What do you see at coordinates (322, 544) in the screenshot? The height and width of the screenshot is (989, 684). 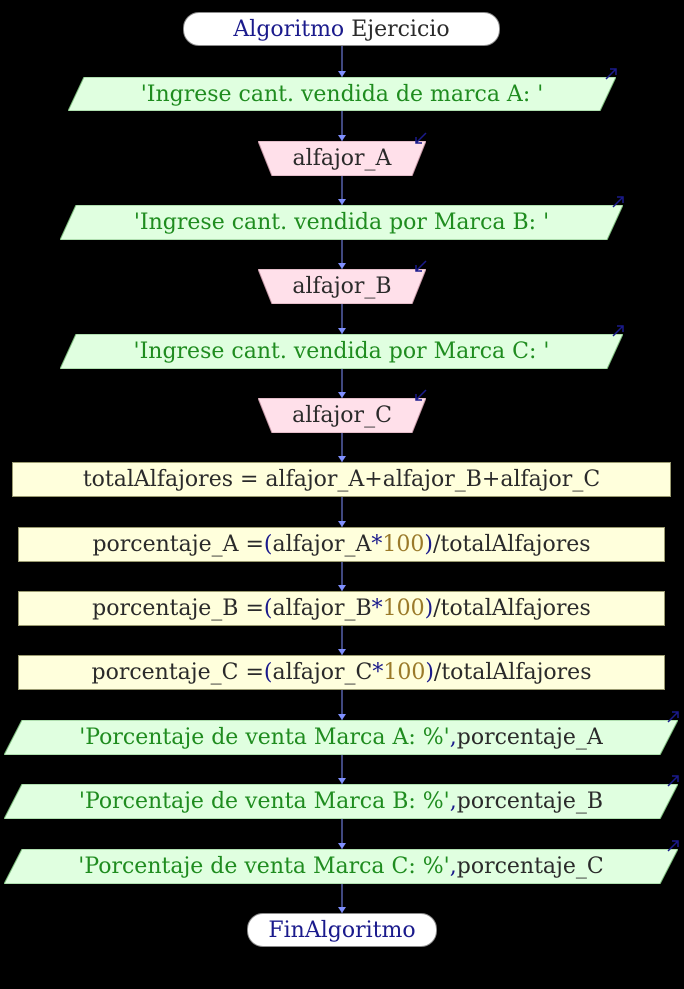 I see `pct-a-var: alfajor_A` at bounding box center [322, 544].